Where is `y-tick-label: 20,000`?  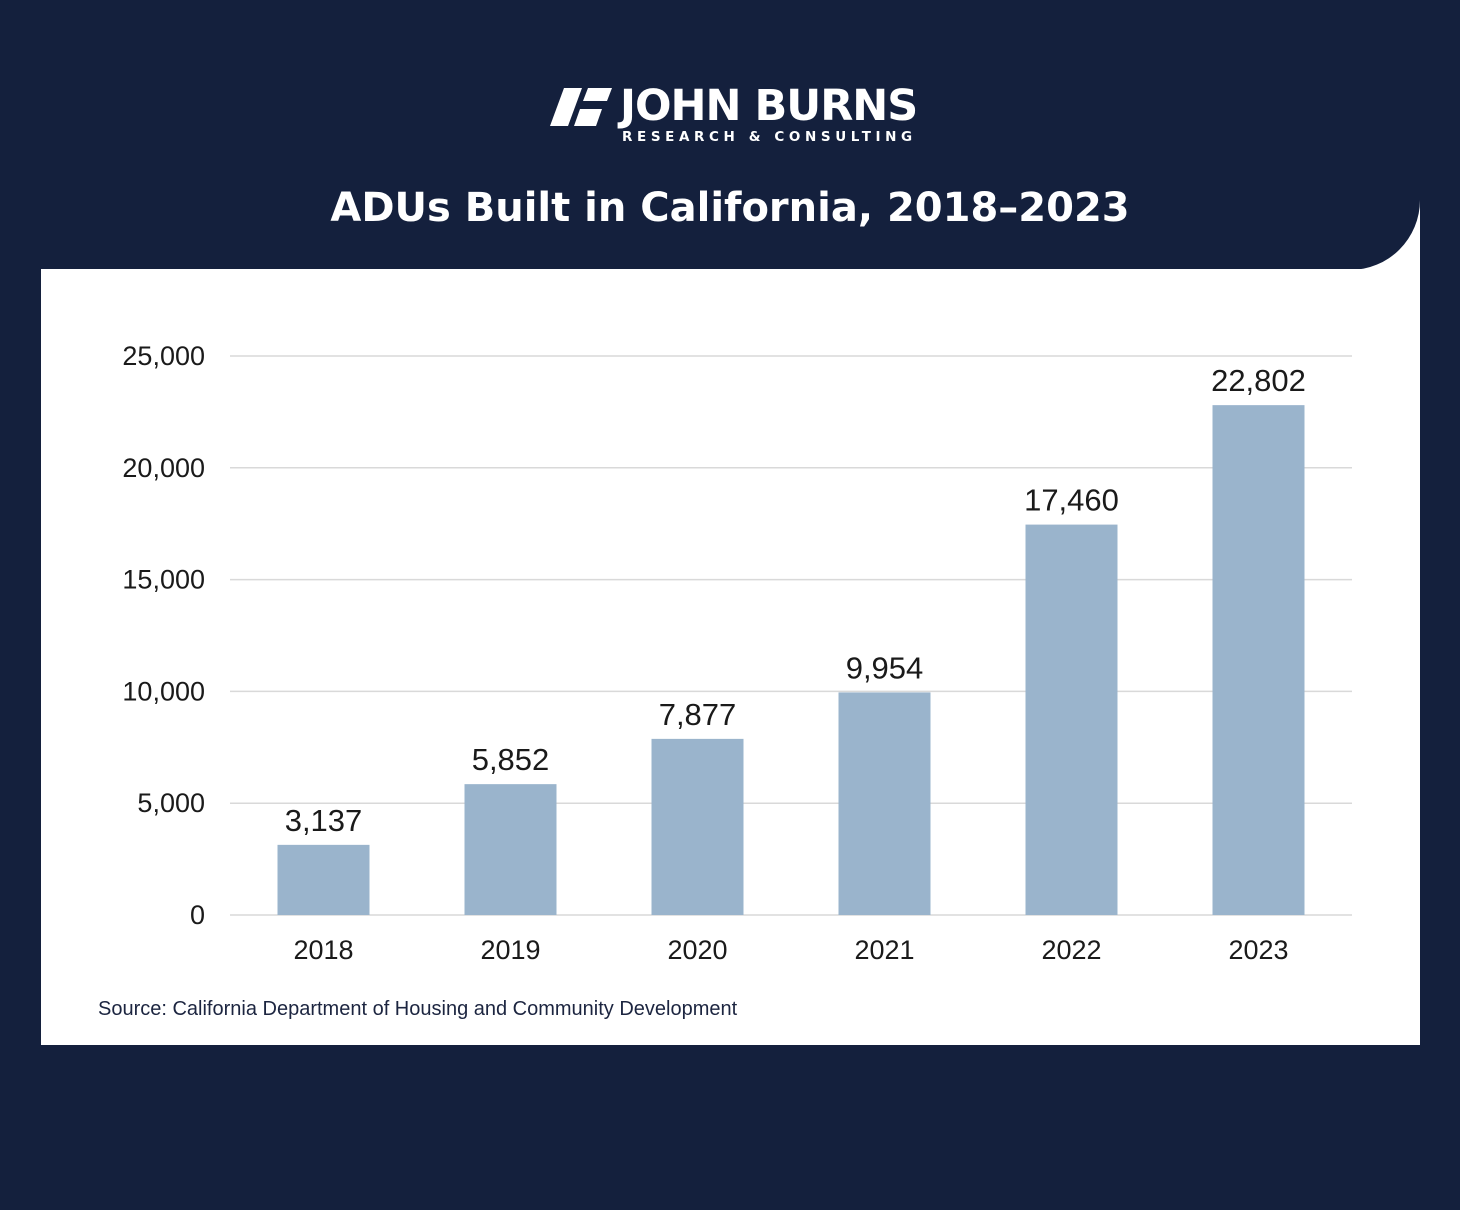 y-tick-label: 20,000 is located at coordinates (163, 468).